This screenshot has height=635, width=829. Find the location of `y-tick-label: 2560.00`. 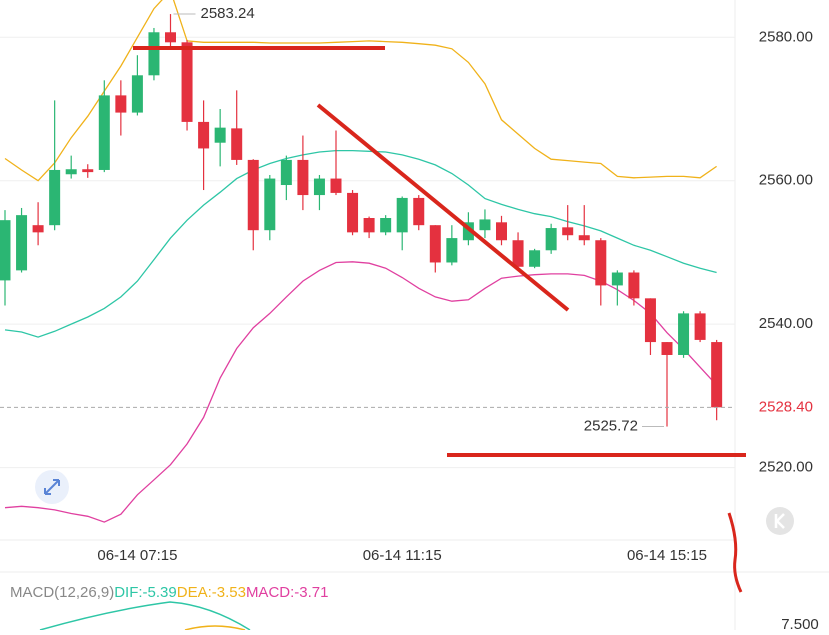

y-tick-label: 2560.00 is located at coordinates (786, 180).